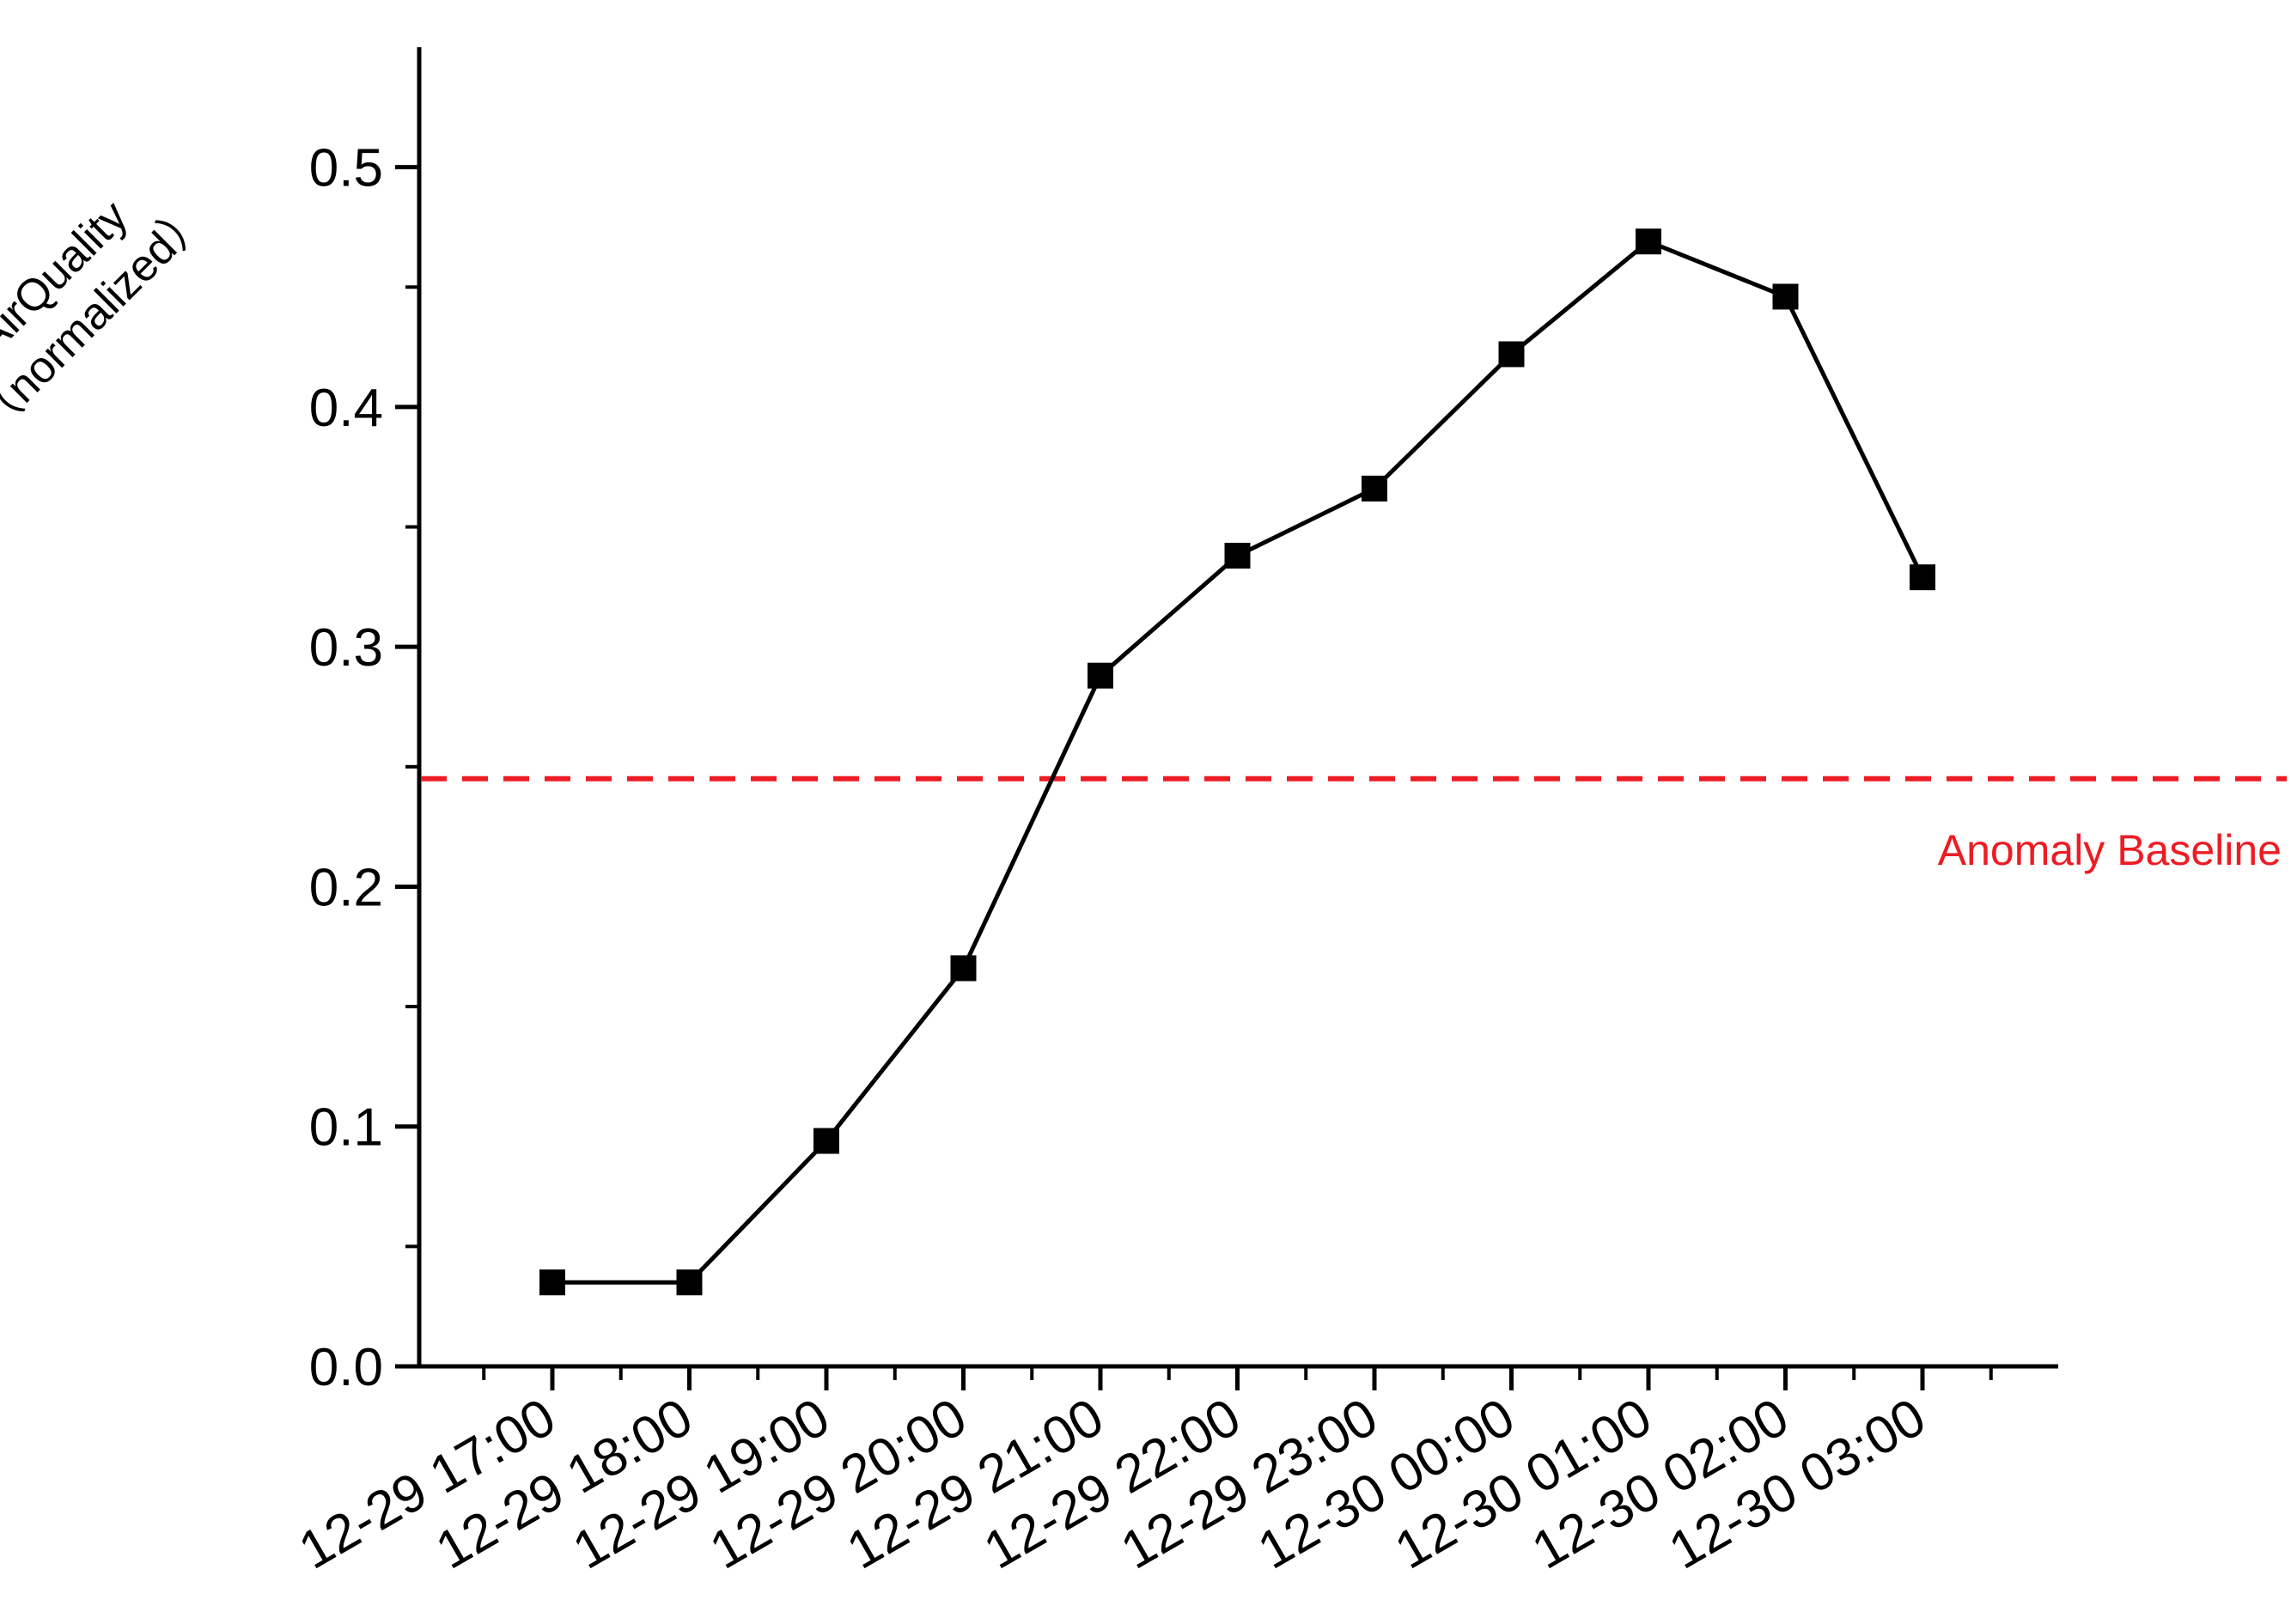  Describe the element at coordinates (109, 317) in the screenshot. I see `y-axis-title: AirQuality （normalized）` at that location.